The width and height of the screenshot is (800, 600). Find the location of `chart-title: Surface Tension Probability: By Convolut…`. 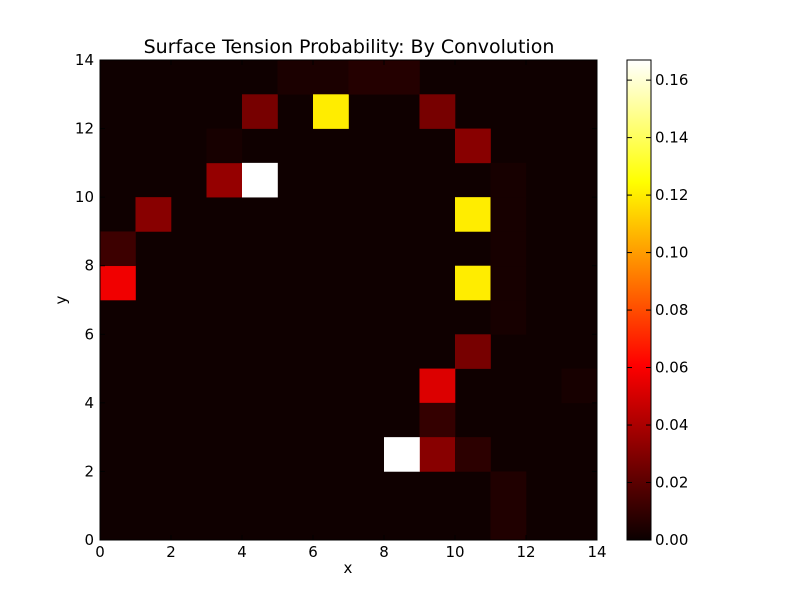

chart-title: Surface Tension Probability: By Convolut… is located at coordinates (349, 47).